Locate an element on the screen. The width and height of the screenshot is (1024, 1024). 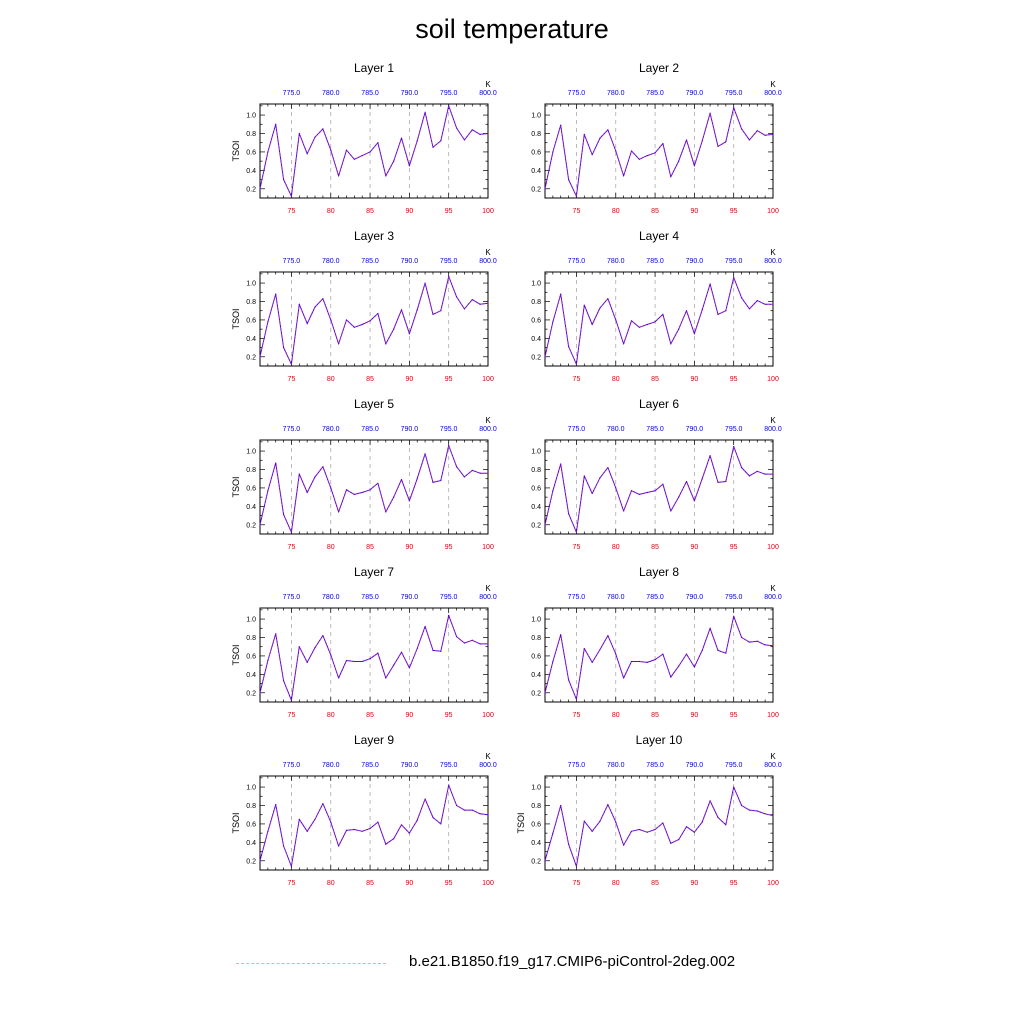
y-axis-label: TSOI is located at coordinates (236, 654).